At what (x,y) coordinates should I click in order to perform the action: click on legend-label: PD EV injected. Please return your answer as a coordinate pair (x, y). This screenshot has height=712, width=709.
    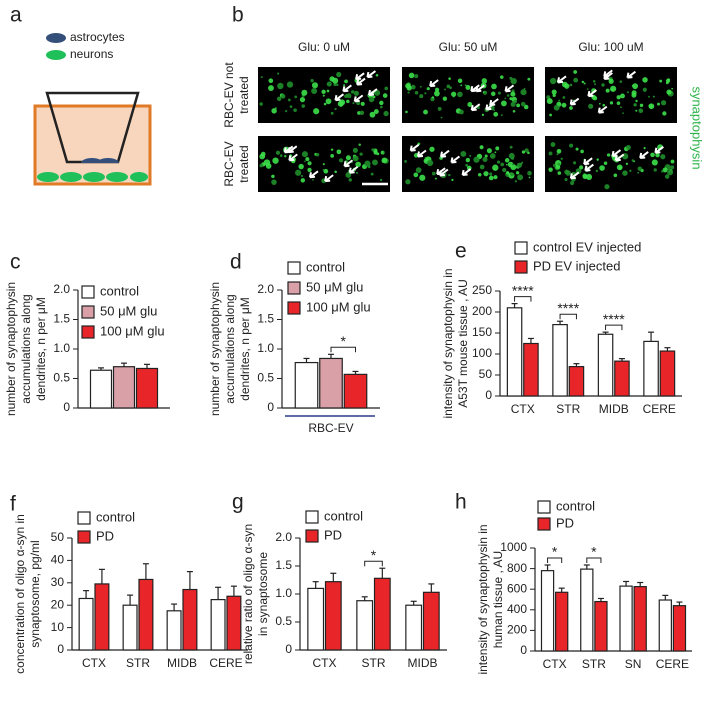
    Looking at the image, I should click on (576, 265).